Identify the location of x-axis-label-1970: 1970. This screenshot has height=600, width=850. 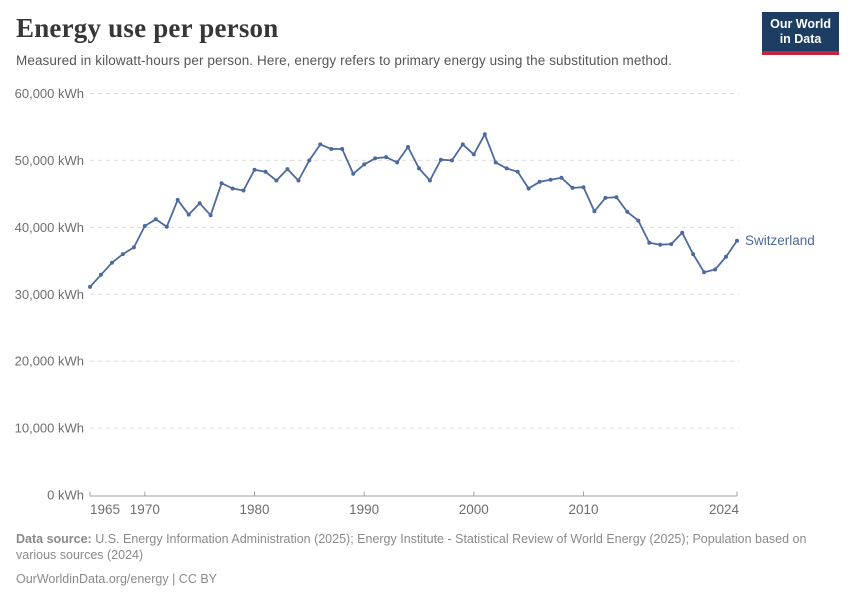
(145, 509).